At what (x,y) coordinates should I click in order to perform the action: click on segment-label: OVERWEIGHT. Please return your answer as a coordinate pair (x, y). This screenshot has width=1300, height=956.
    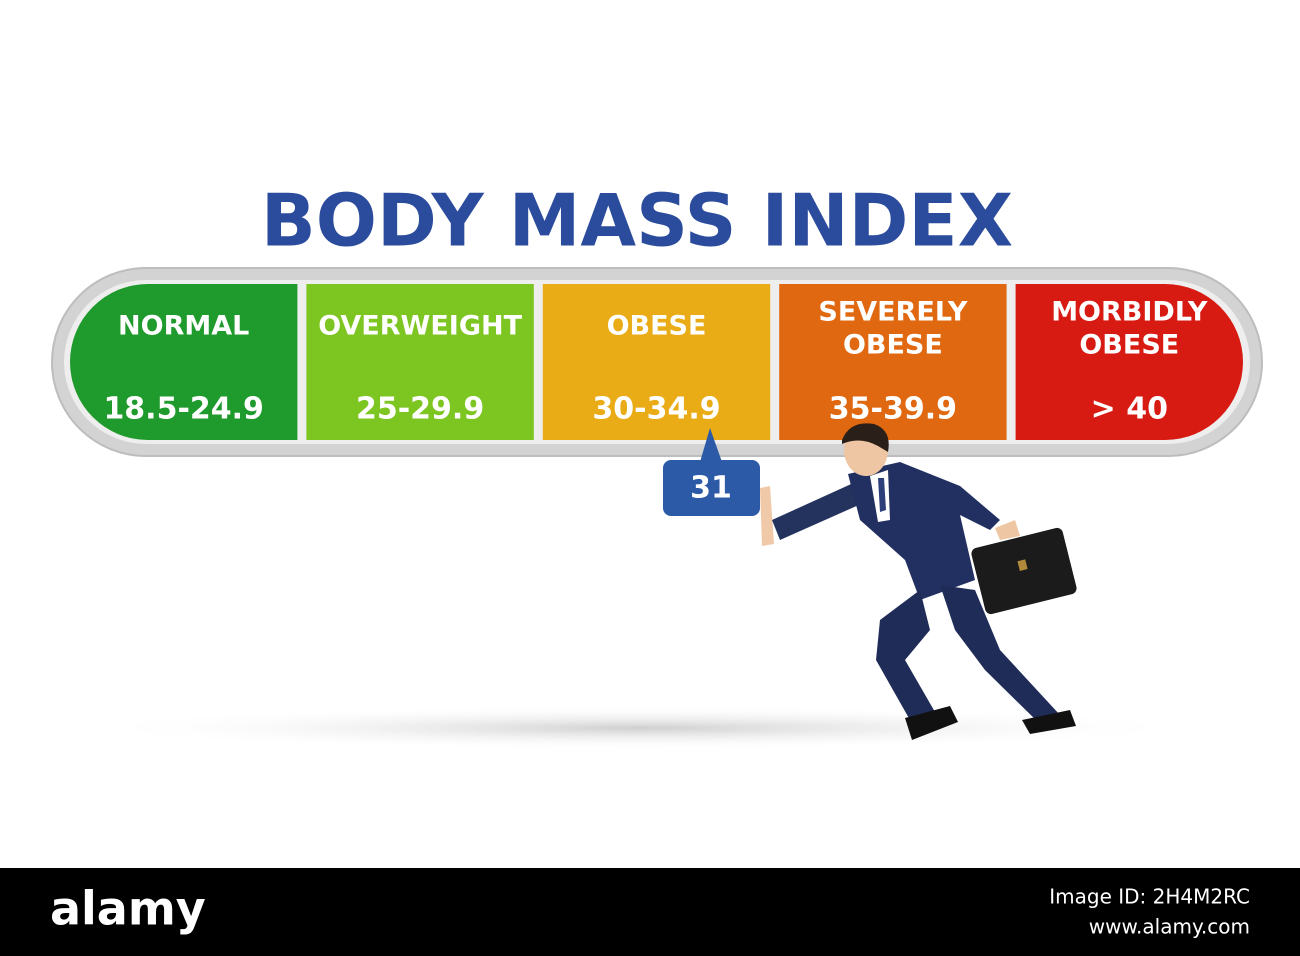
    Looking at the image, I should click on (420, 326).